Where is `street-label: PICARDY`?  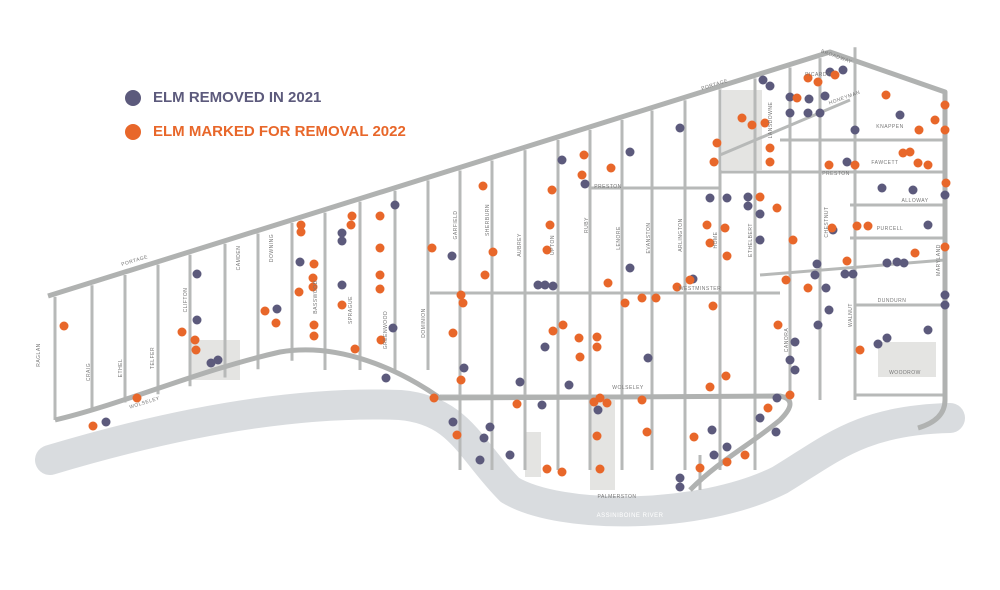
street-label: PICARDY is located at coordinates (818, 75).